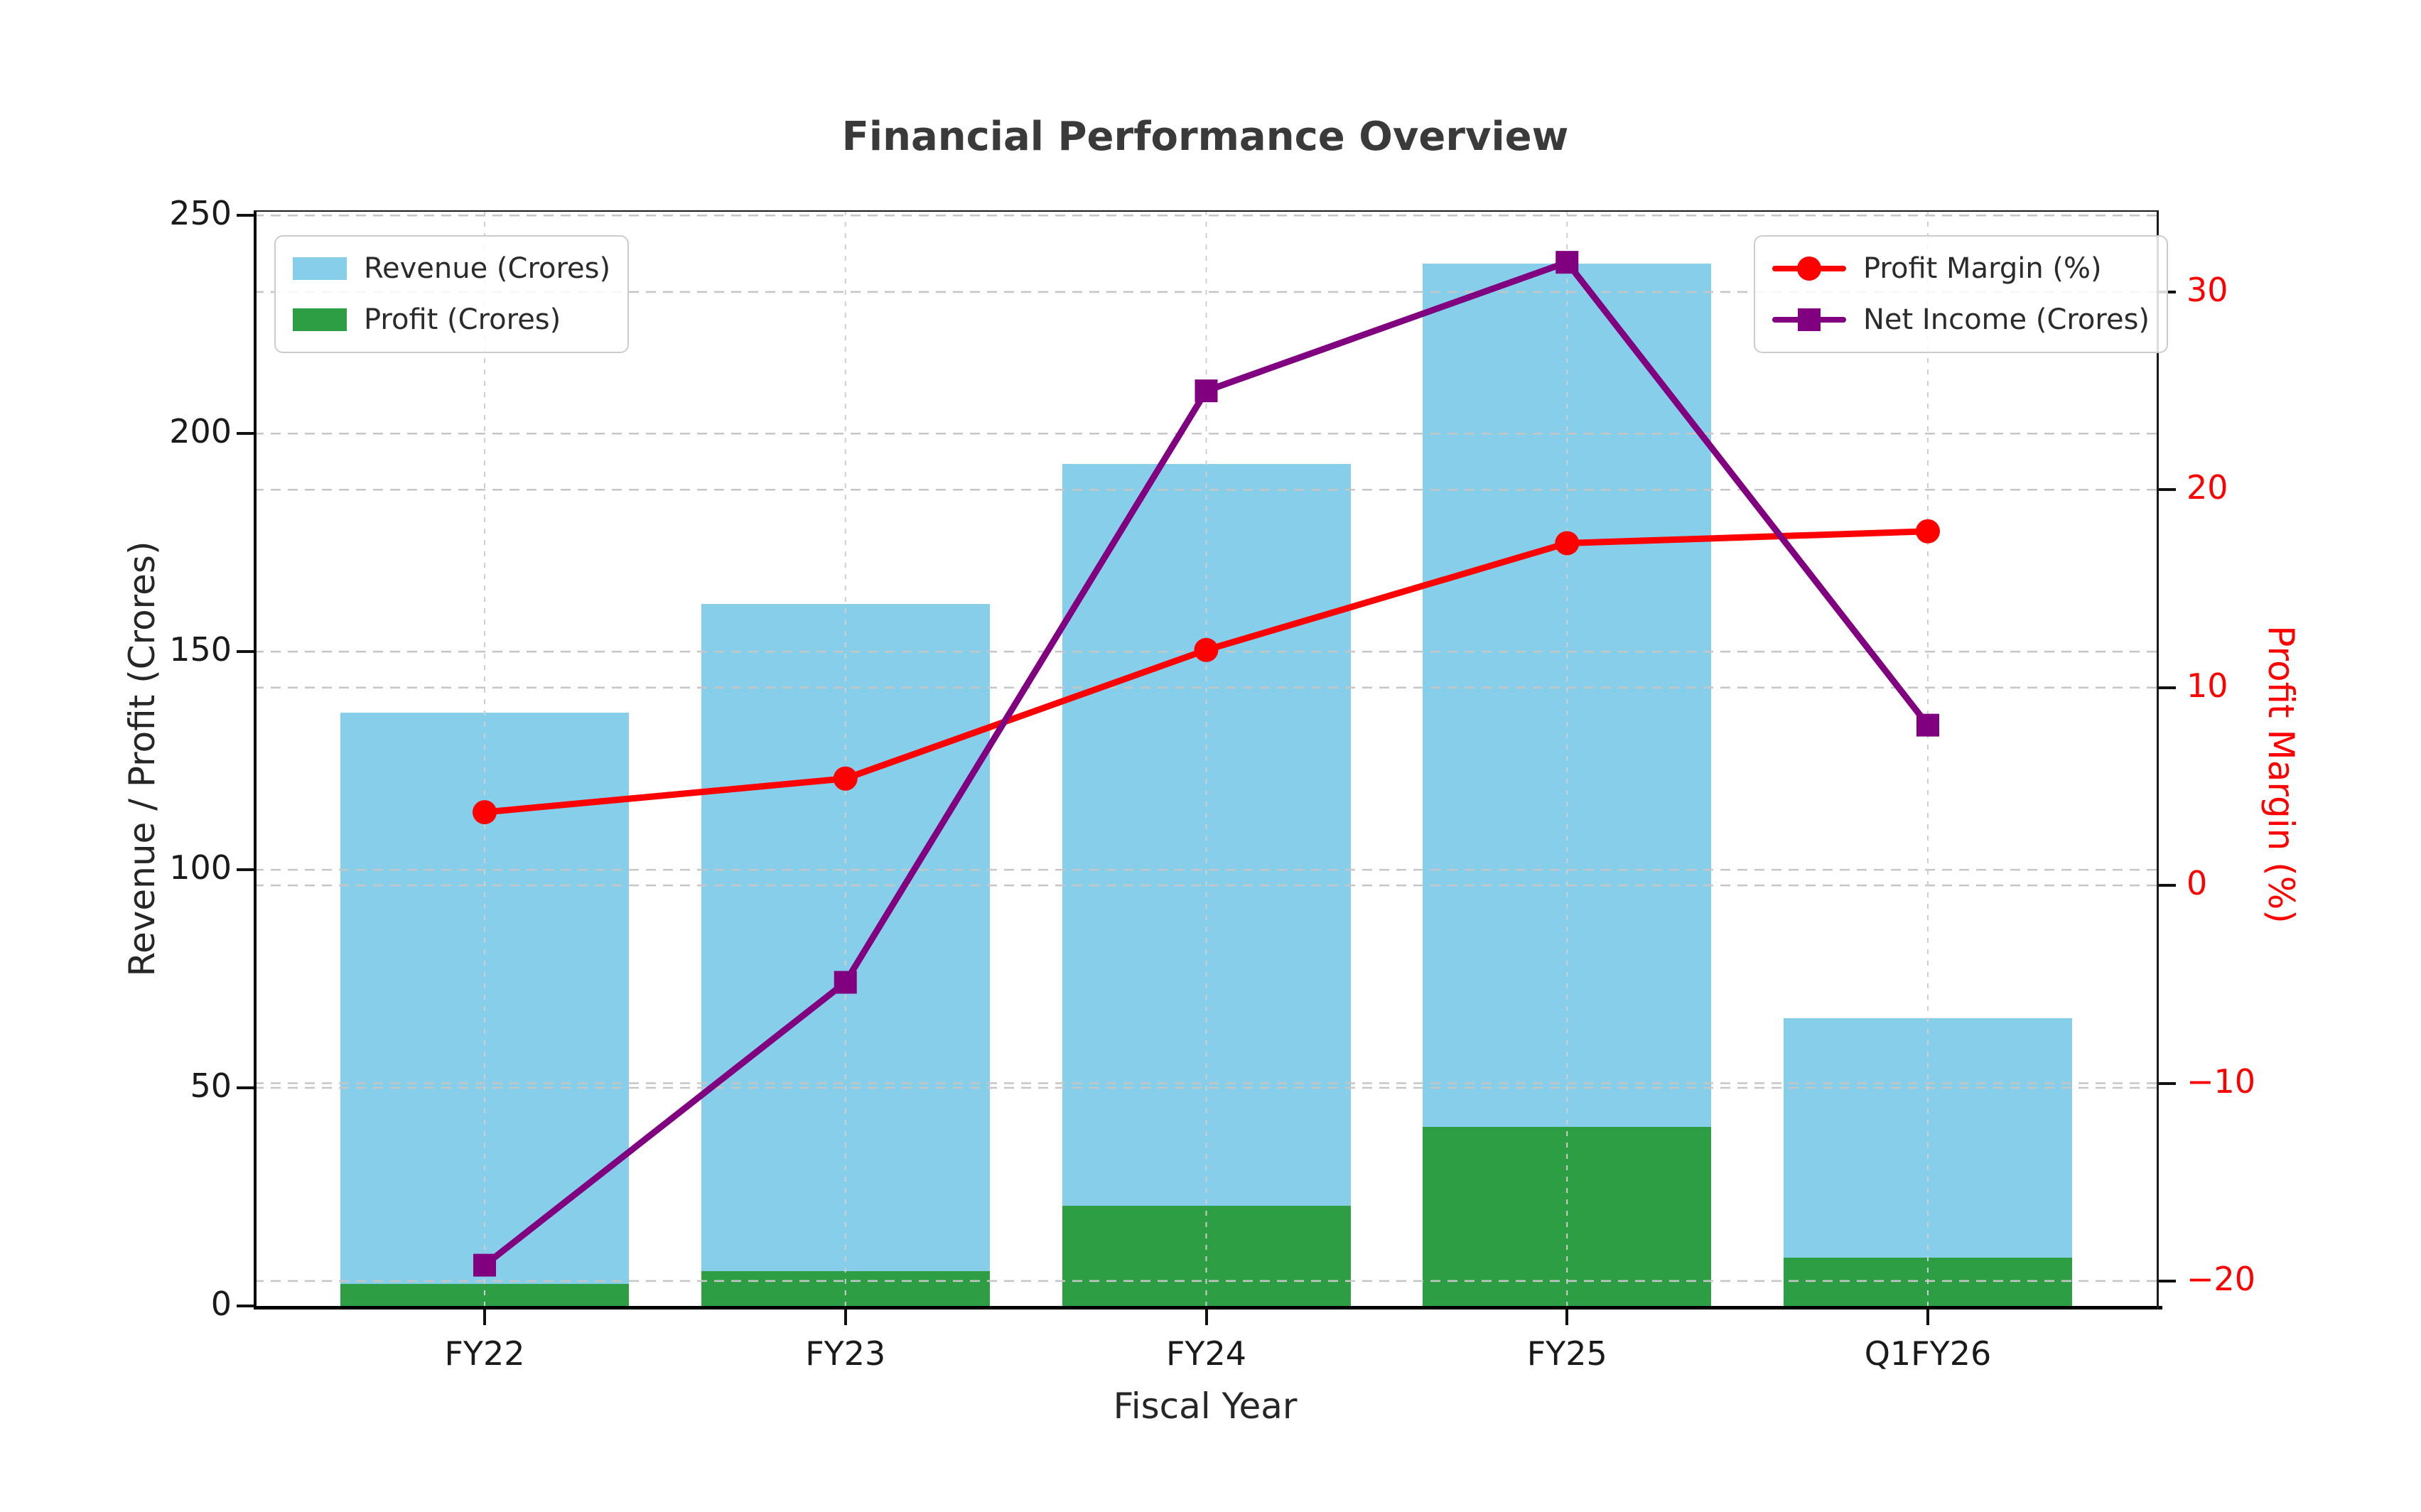 This screenshot has height=1512, width=2421. Describe the element at coordinates (1206, 1317) in the screenshot. I see `x-tick-fy24` at that location.